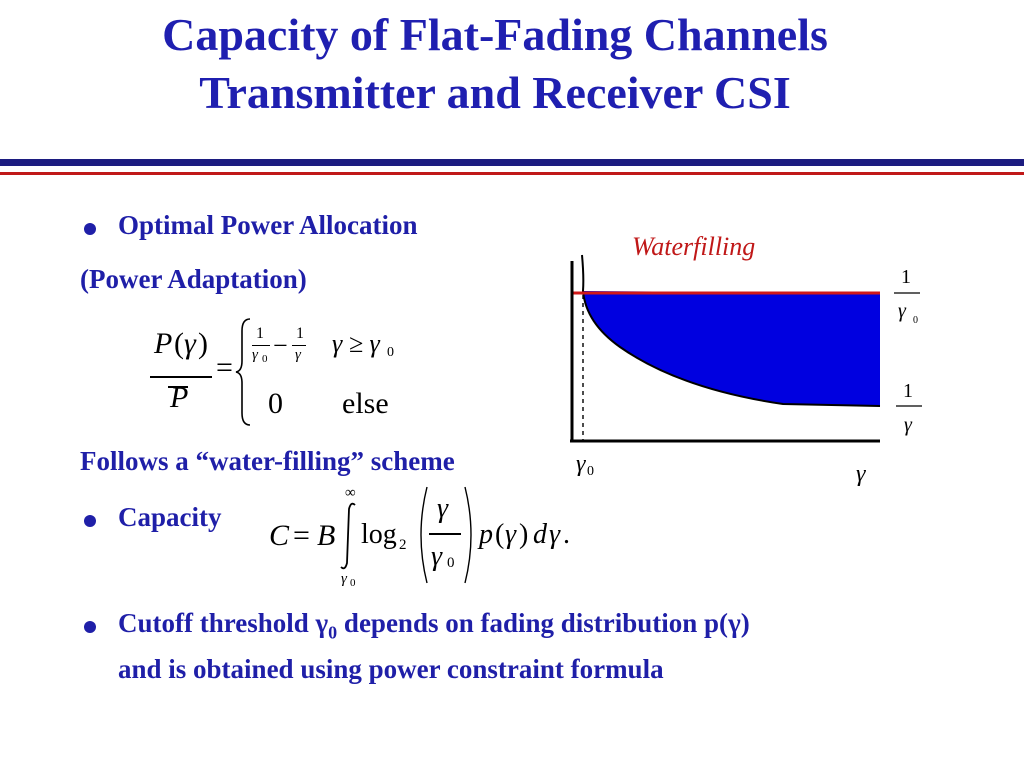 This screenshot has width=1024, height=768. What do you see at coordinates (495, 92) in the screenshot?
I see `title-line-2: Transmitter and Receiver CSI` at bounding box center [495, 92].